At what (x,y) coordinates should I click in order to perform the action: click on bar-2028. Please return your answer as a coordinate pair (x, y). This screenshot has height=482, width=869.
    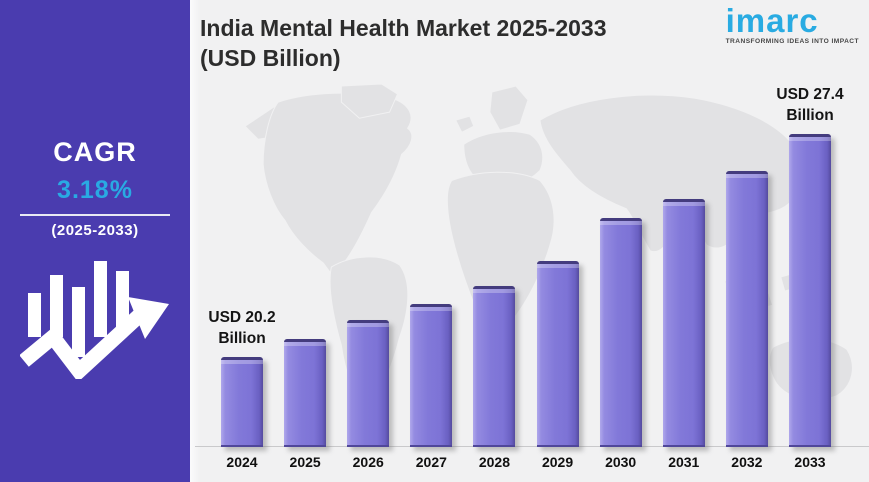
    Looking at the image, I should click on (494, 366).